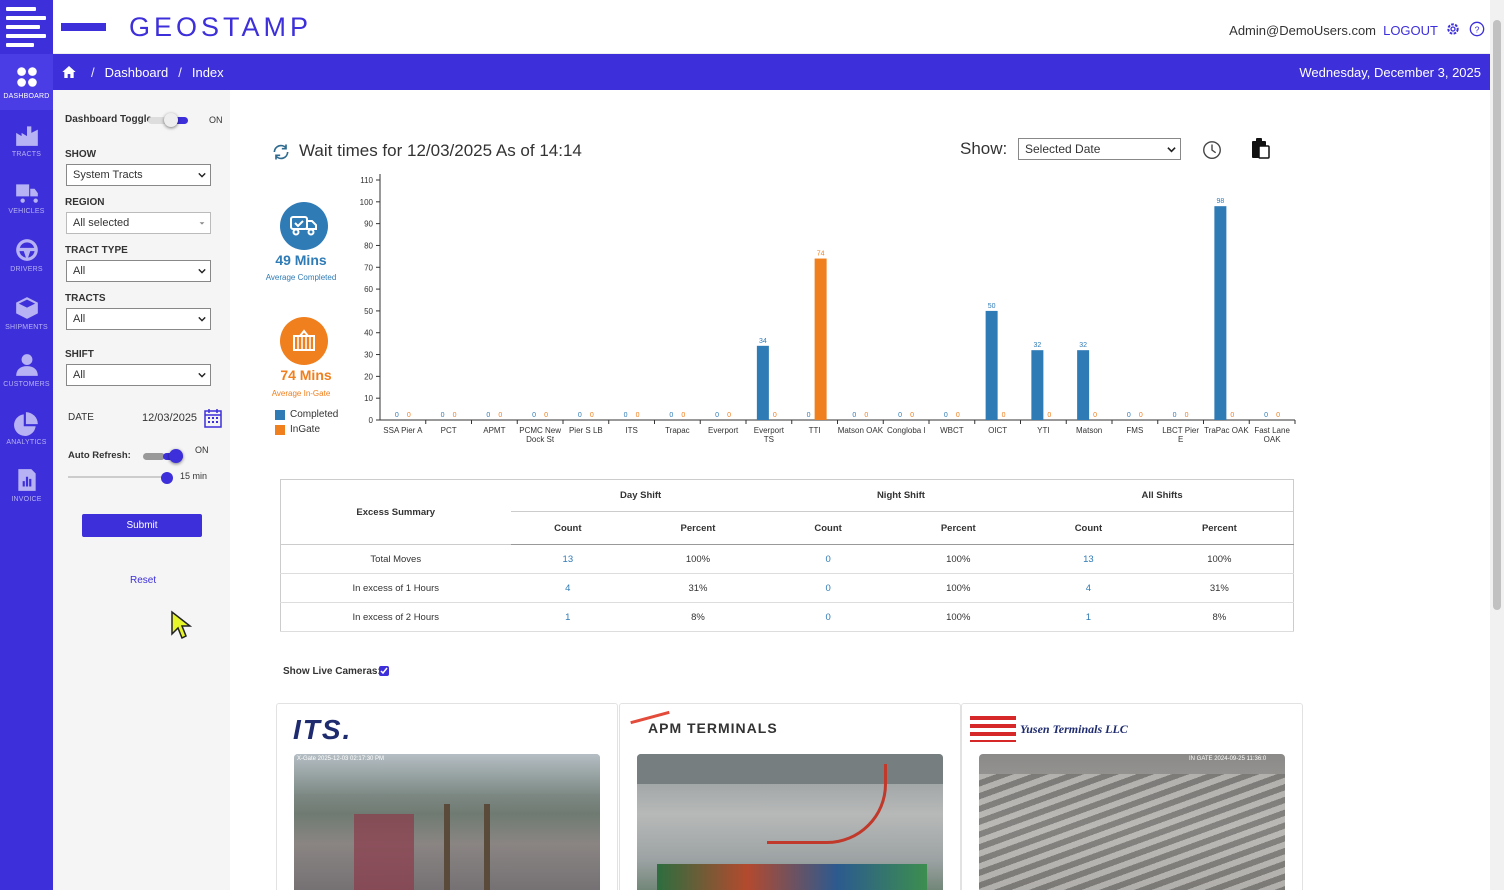 This screenshot has height=890, width=1504. What do you see at coordinates (136, 72) in the screenshot?
I see `breadcrumb-dashboard: Dashboard` at bounding box center [136, 72].